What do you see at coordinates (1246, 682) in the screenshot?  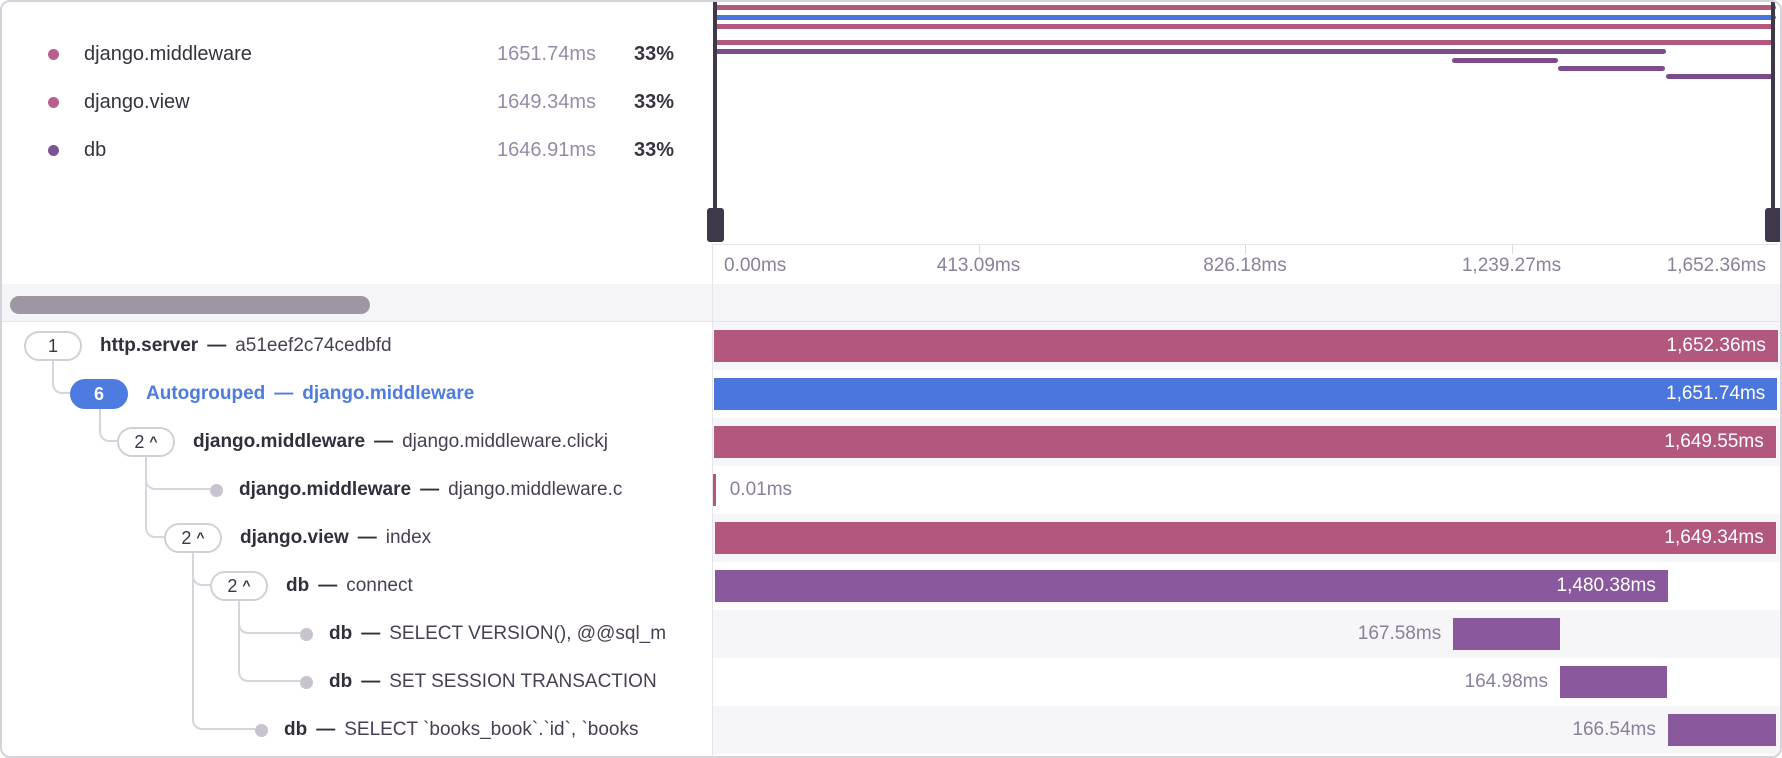 I see `duration-row: 164.98ms` at bounding box center [1246, 682].